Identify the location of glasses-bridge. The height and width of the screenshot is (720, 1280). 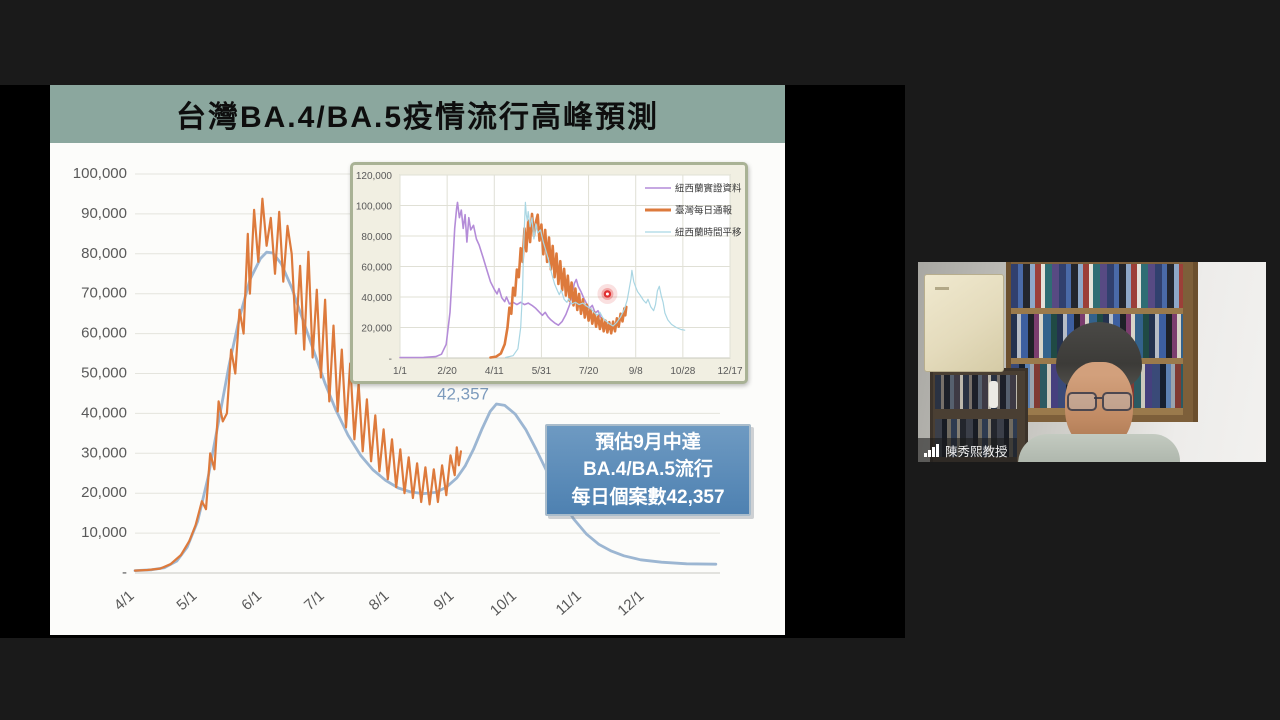
(1098, 398).